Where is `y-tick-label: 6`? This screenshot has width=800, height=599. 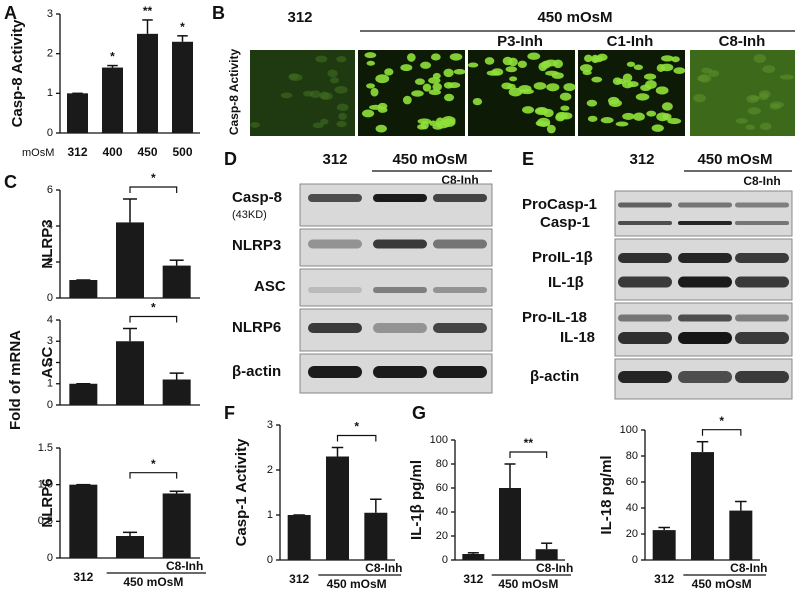
y-tick-label: 6 is located at coordinates (50, 190).